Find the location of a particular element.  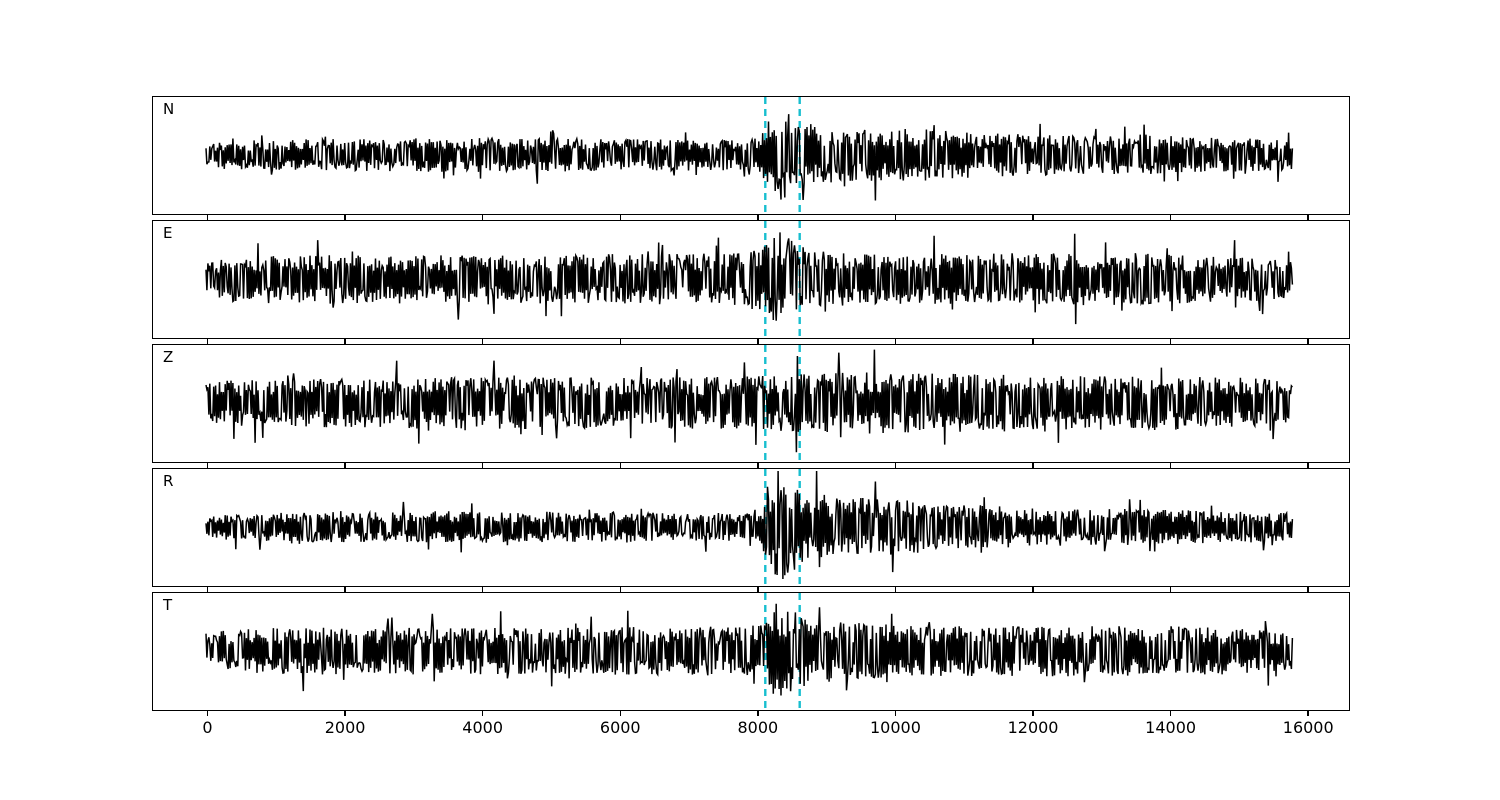

waveform-plot-T is located at coordinates (749, 651).